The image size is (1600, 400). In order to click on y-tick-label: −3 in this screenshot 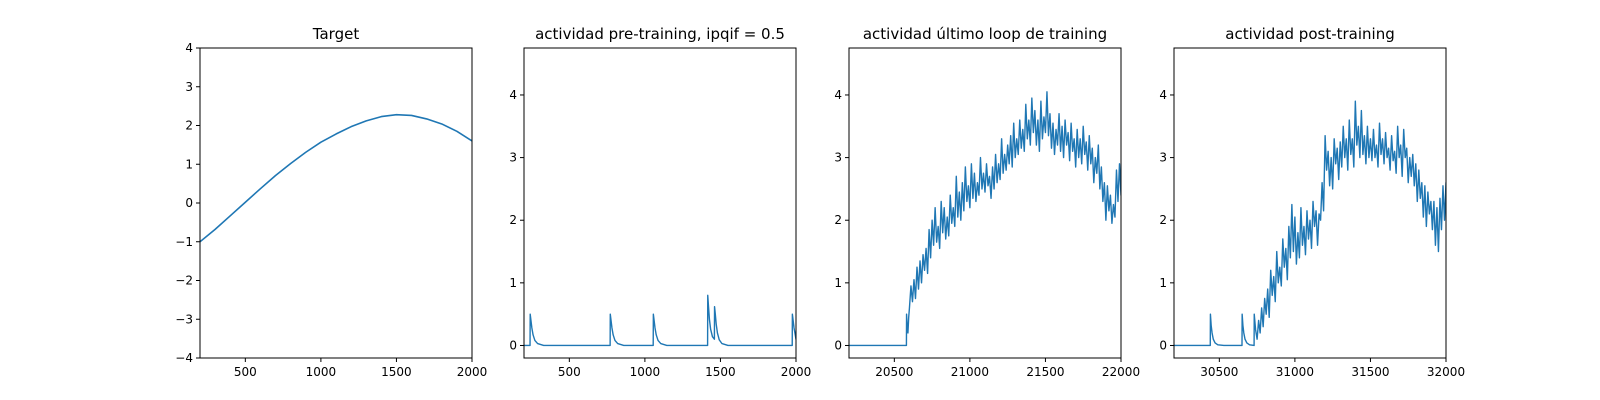, I will do `click(184, 319)`.